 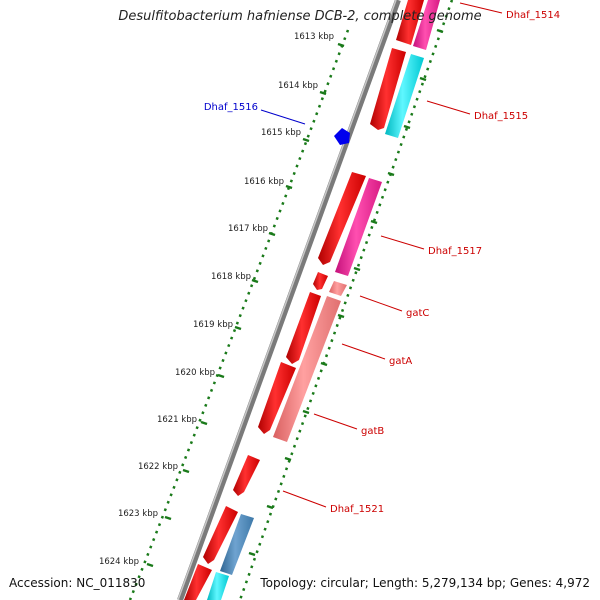 What do you see at coordinates (246, 475) in the screenshot?
I see `gene-dhaf-1521-red` at bounding box center [246, 475].